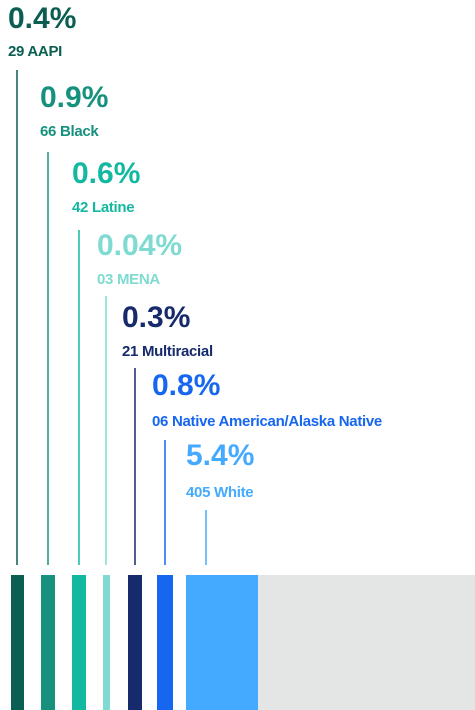  I want to click on group-label: 03 MENA, so click(128, 279).